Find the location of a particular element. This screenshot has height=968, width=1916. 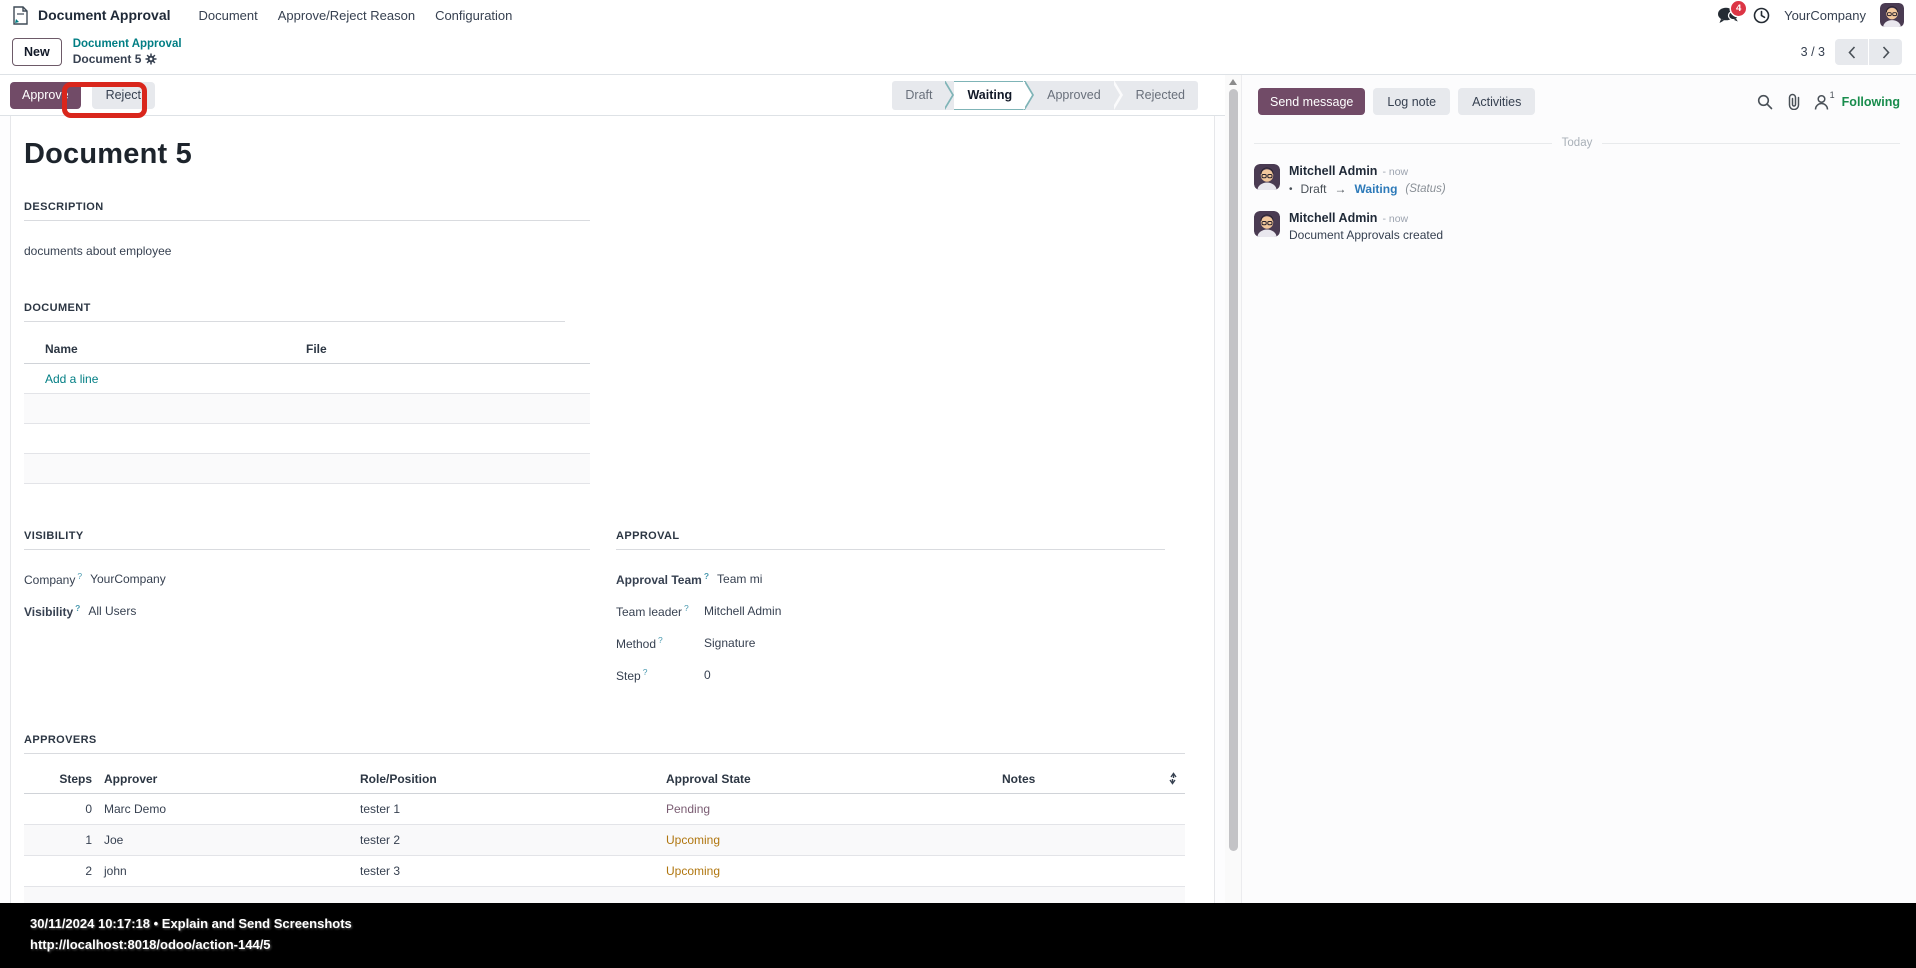

company-field-value: YourCompany is located at coordinates (128, 579).